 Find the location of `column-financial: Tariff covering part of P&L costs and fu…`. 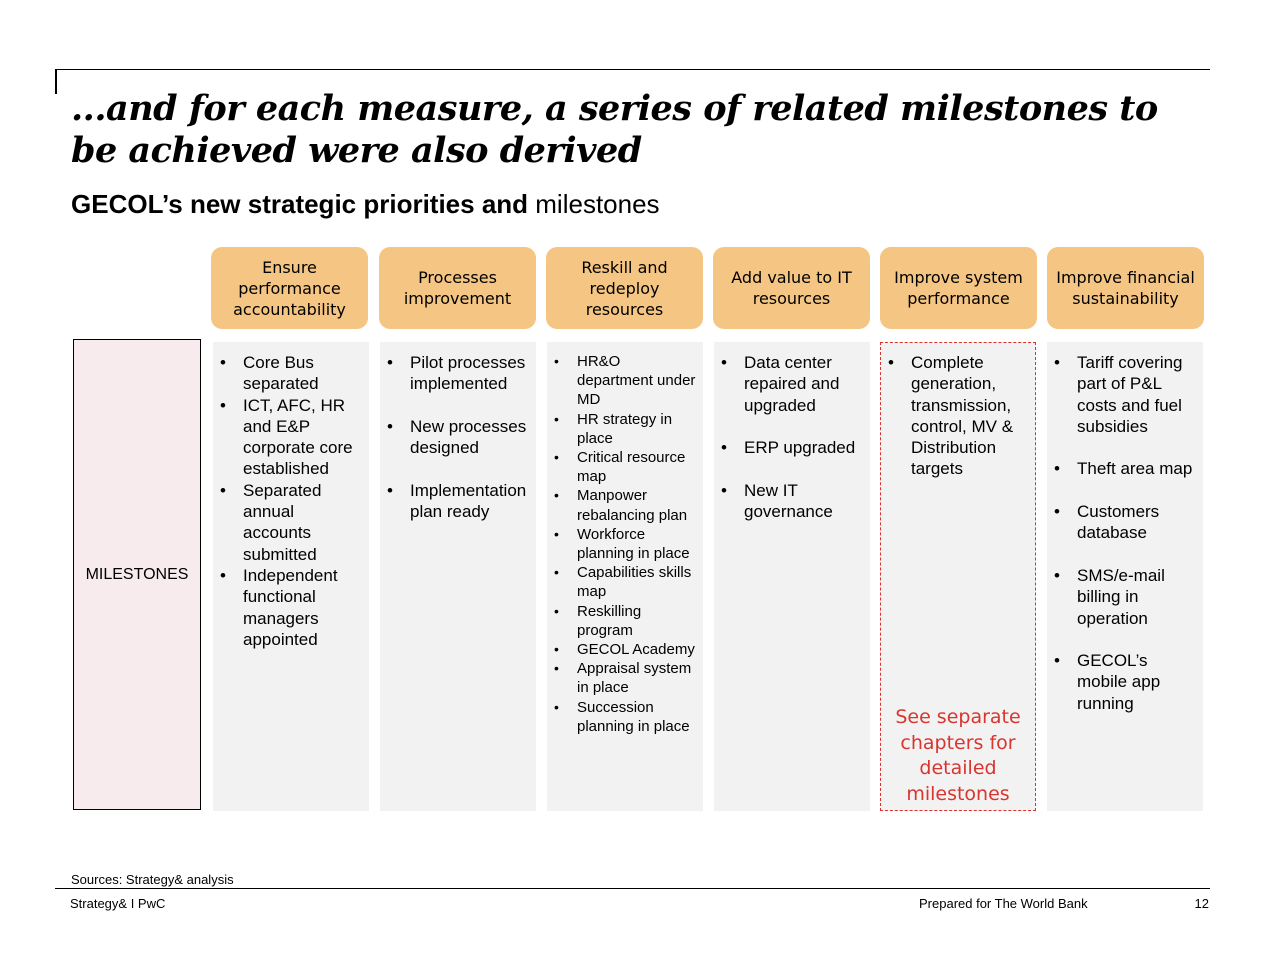

column-financial: Tariff covering part of P&L costs and fu… is located at coordinates (1125, 576).